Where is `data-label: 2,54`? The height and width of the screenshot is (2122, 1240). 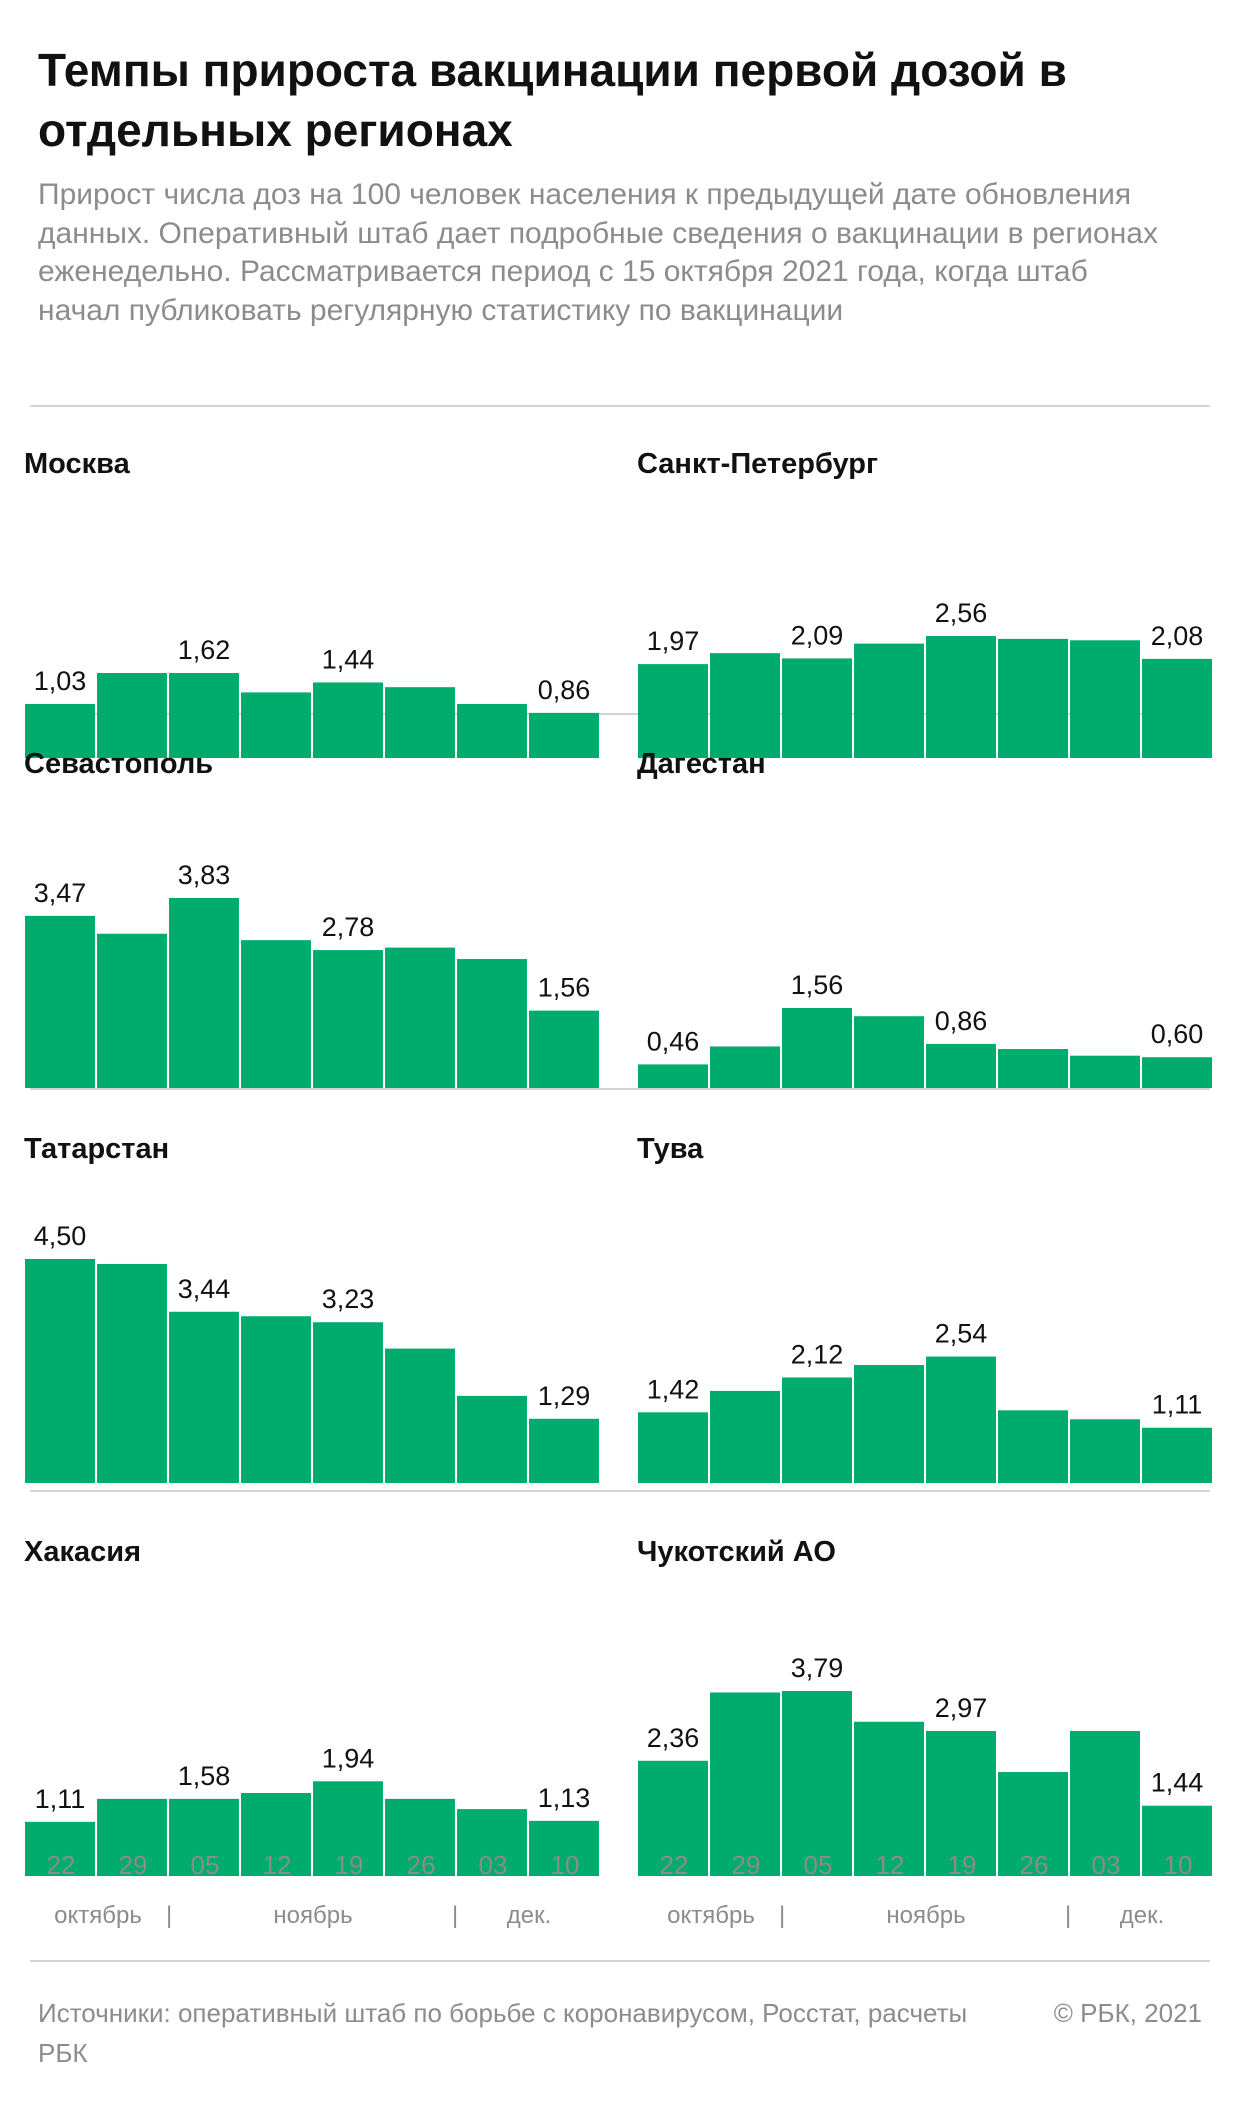 data-label: 2,54 is located at coordinates (961, 1334).